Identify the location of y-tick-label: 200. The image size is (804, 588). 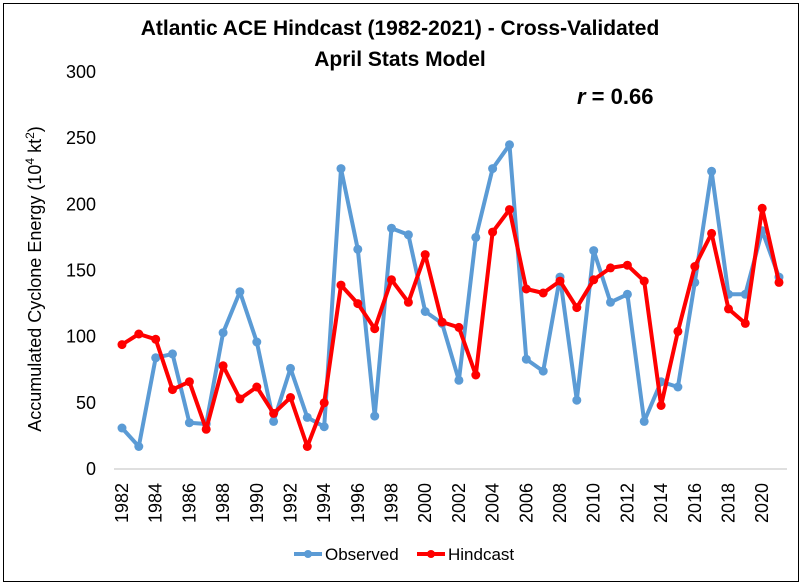
(81, 204).